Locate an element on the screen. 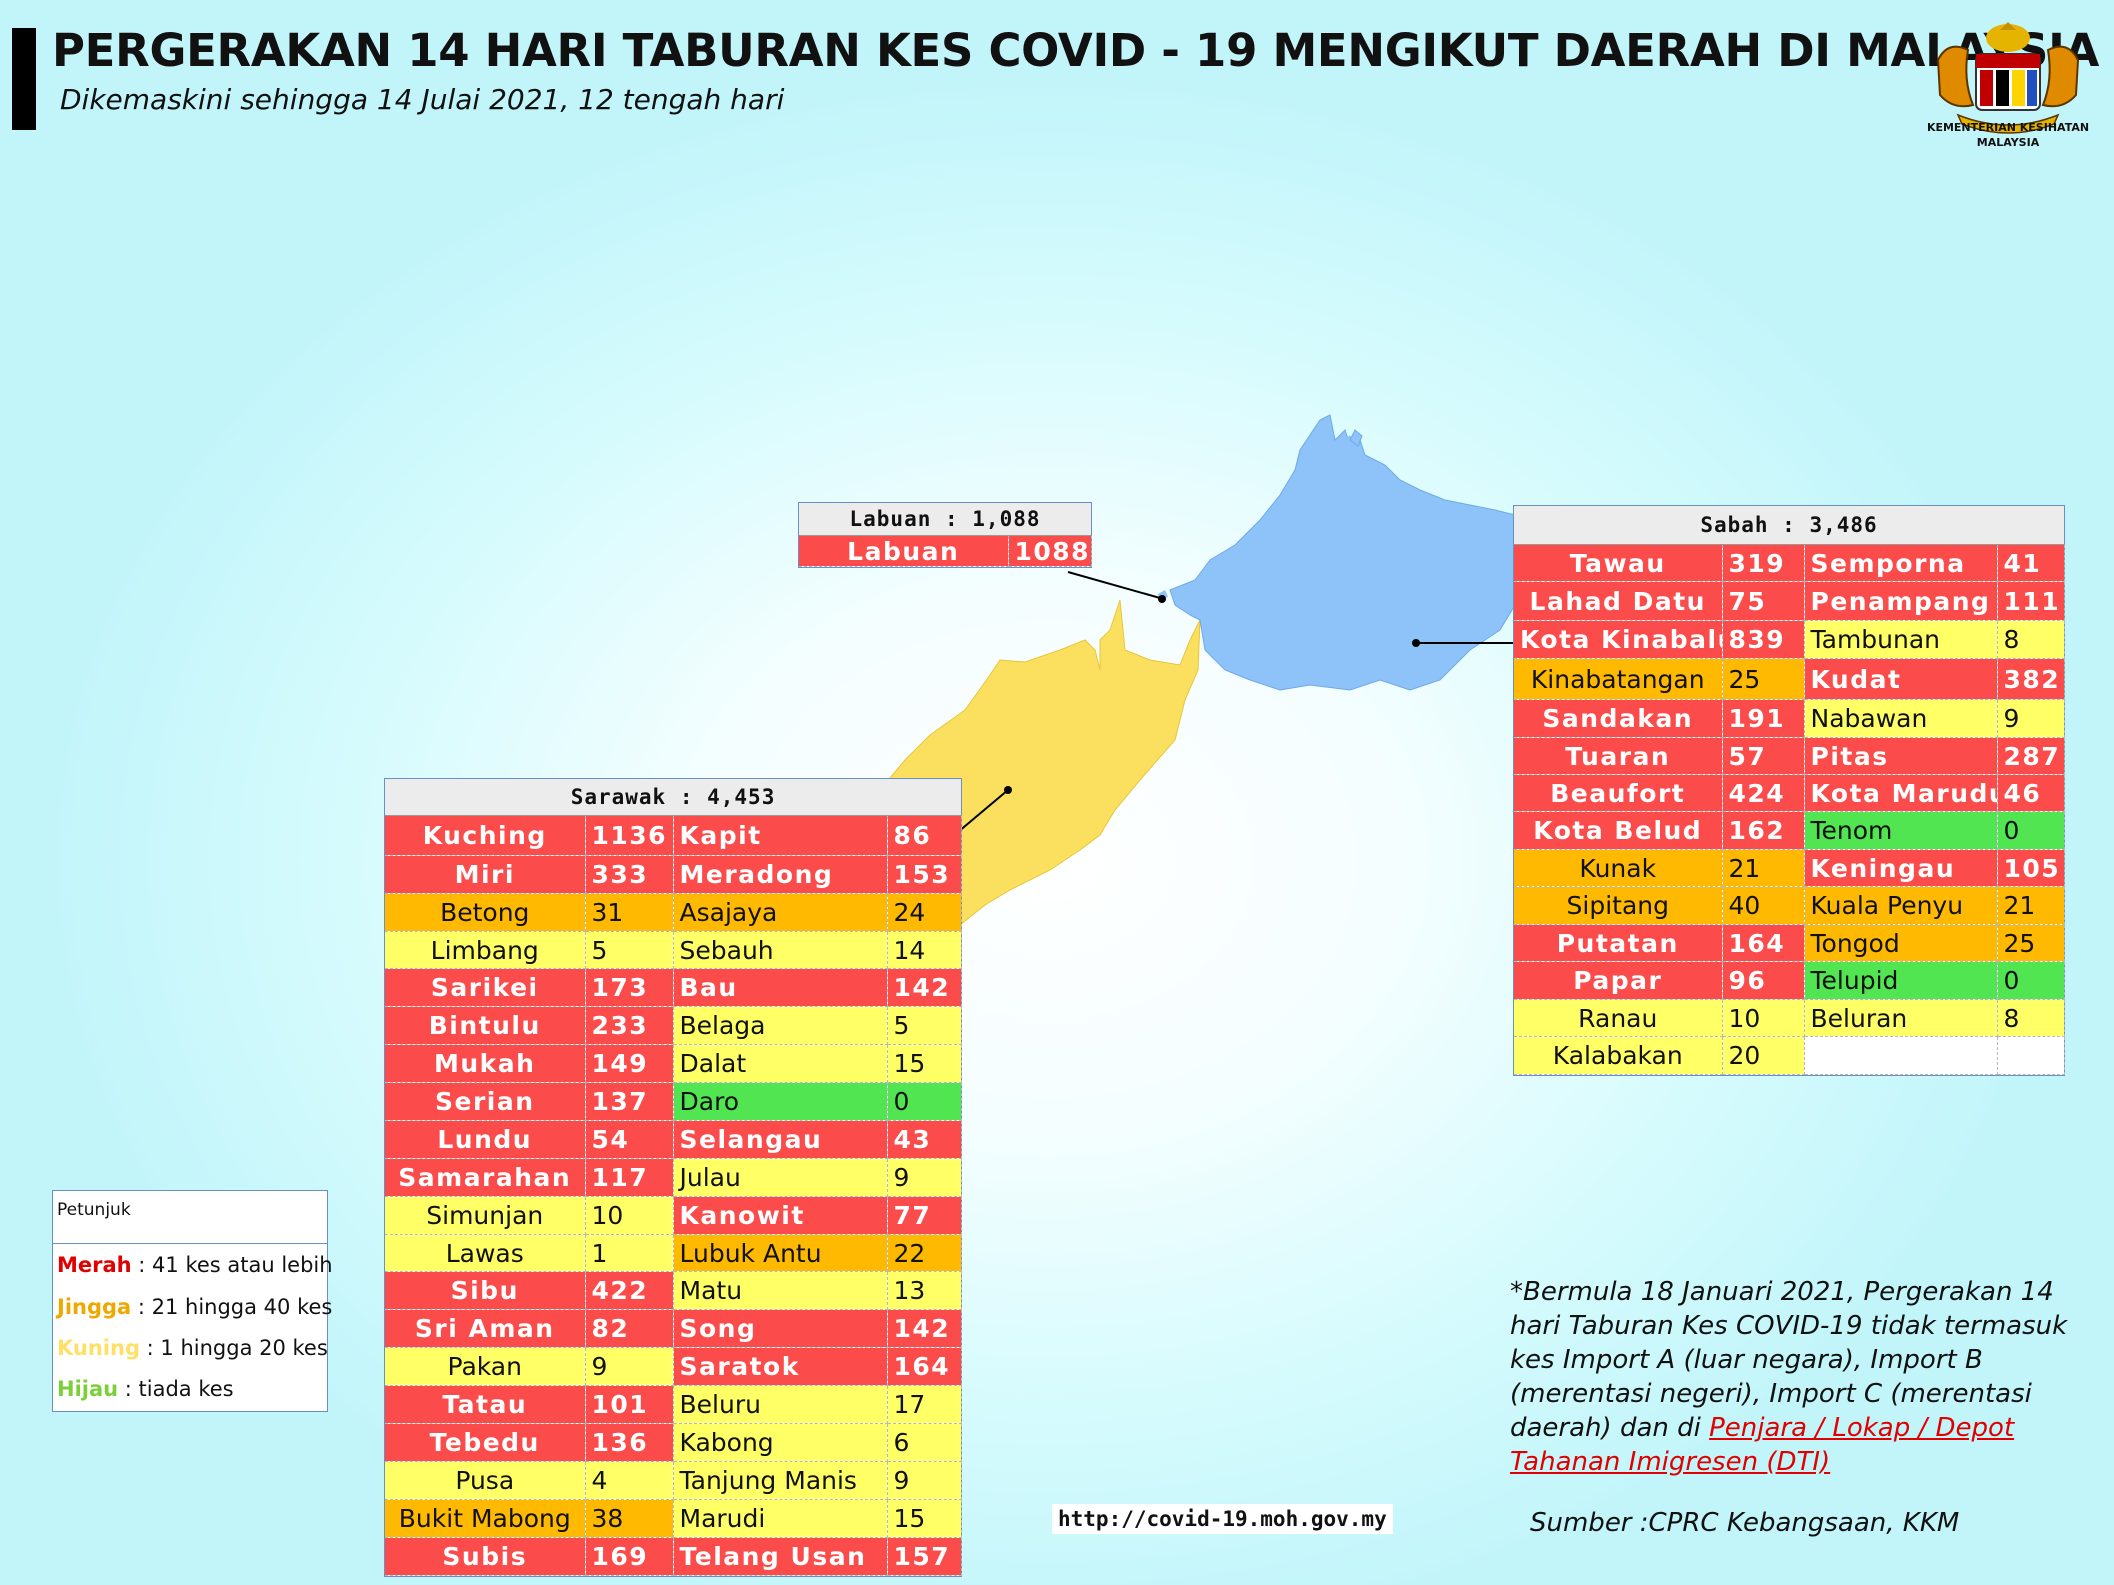 The image size is (2114, 1585). table-row: Miri 333 Meradong 153 is located at coordinates (673, 874).